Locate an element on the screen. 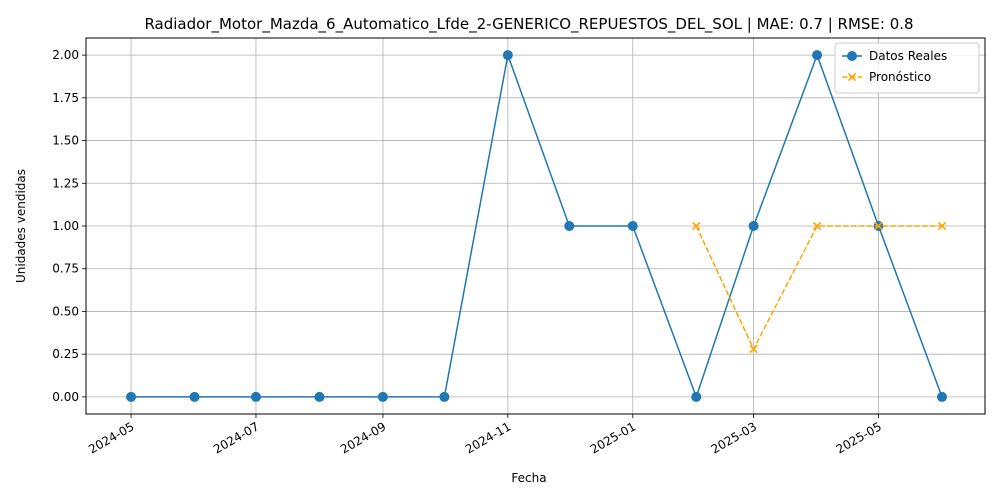 The image size is (1000, 500). y-tick-label: 1.00 is located at coordinates (65, 226).